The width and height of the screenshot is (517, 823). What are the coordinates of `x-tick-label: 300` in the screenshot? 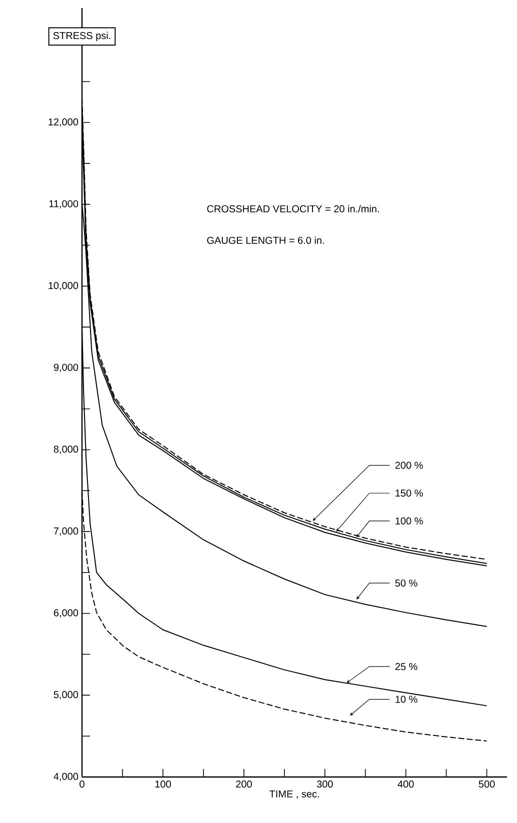 It's located at (324, 784).